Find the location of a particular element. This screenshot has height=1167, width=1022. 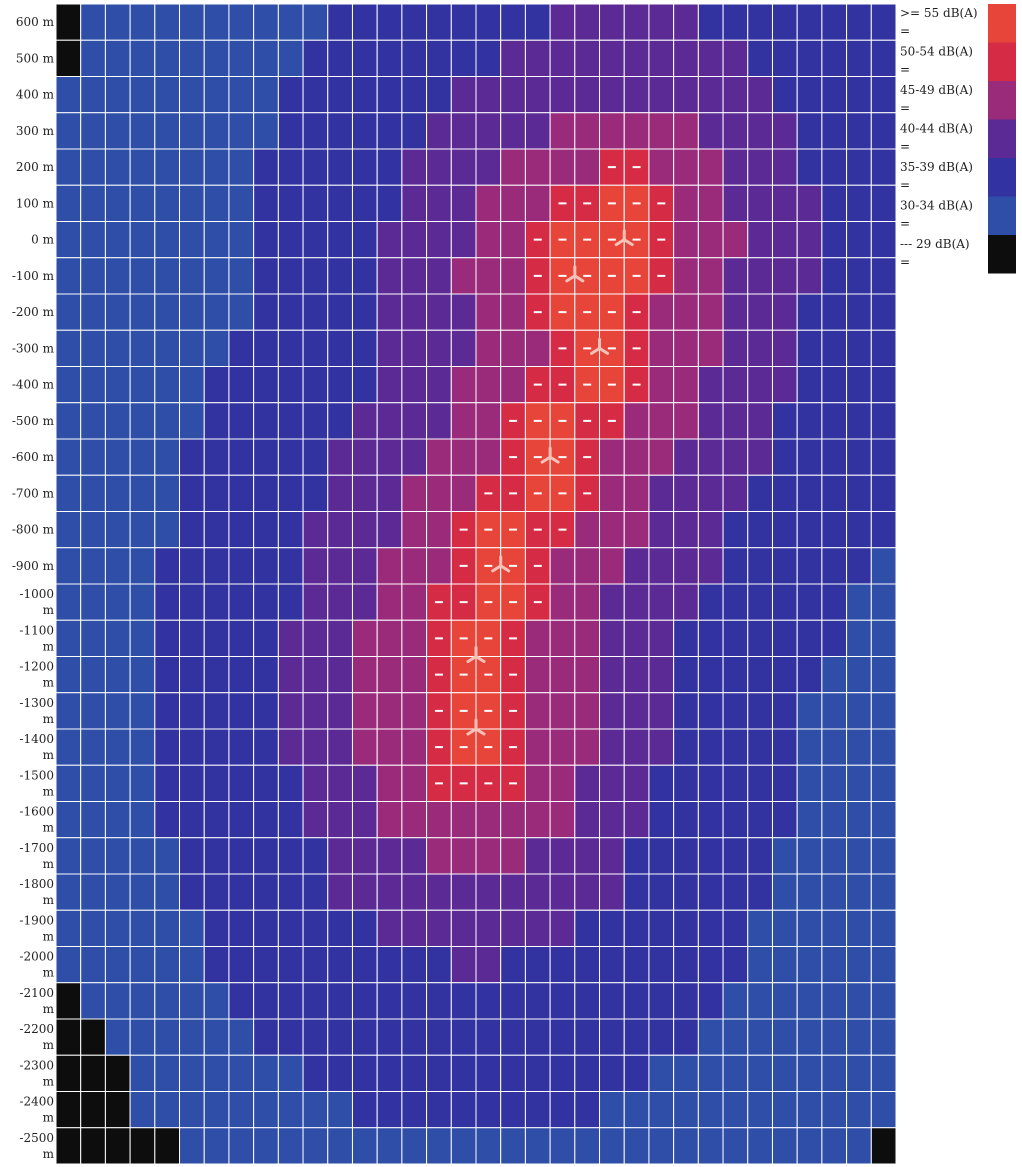

y-tick-label: 400 m is located at coordinates (35, 95).